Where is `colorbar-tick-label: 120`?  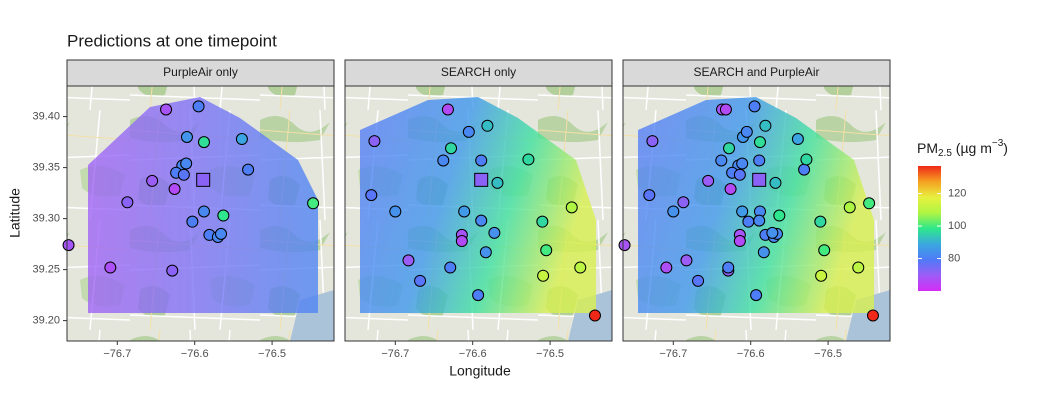 colorbar-tick-label: 120 is located at coordinates (957, 194).